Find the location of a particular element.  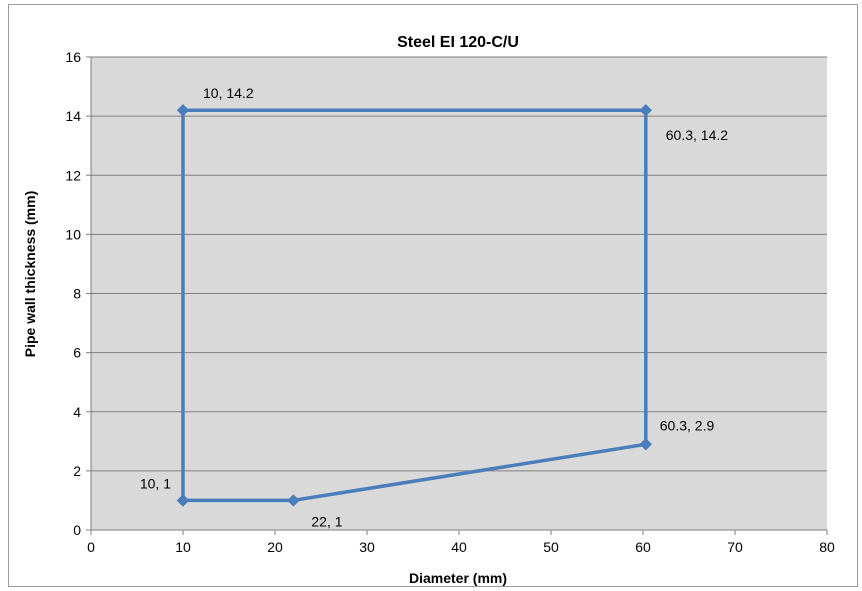

y-tick-label-10: 10 is located at coordinates (73, 234).